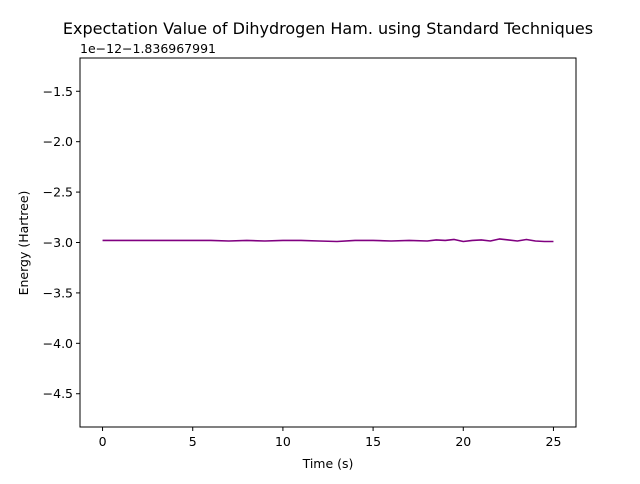 The width and height of the screenshot is (640, 484). What do you see at coordinates (58, 343) in the screenshot?
I see `y-tick-label: −4.0` at bounding box center [58, 343].